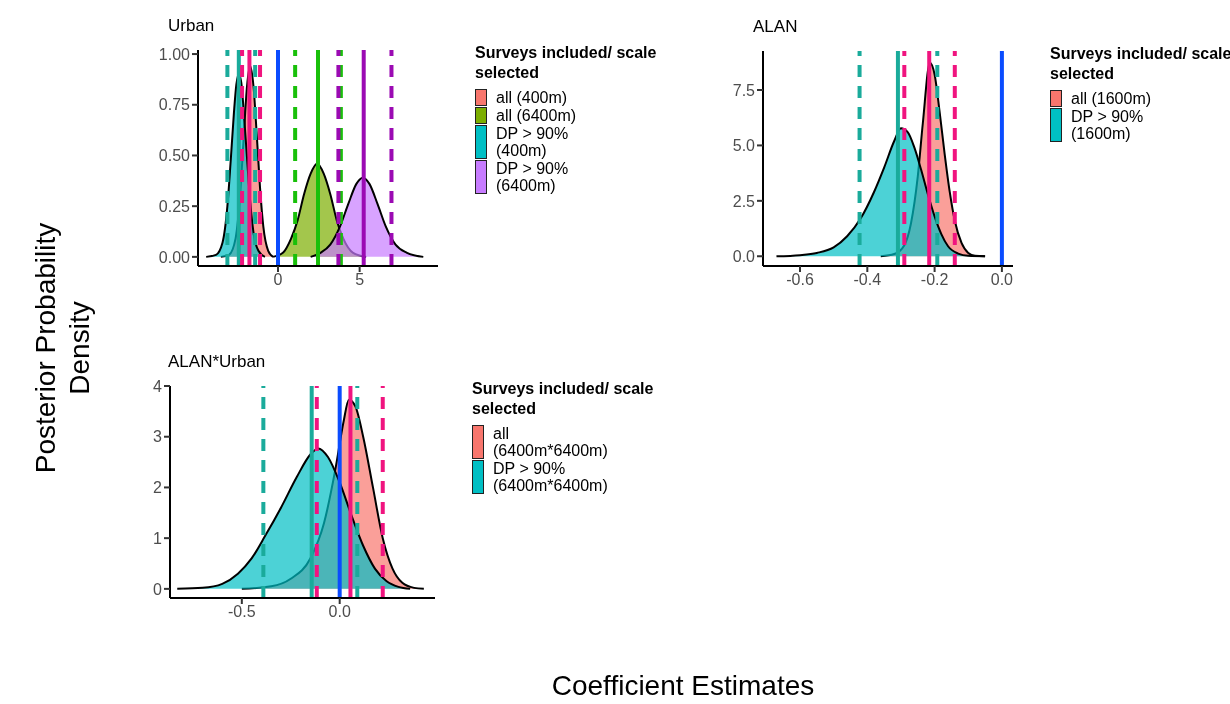 The height and width of the screenshot is (704, 1230). I want to click on legend-label: DP > 90% (6400m), so click(533, 177).